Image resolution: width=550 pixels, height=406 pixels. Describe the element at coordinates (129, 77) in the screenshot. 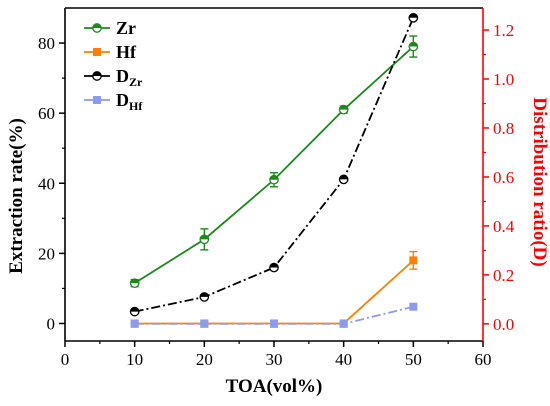

I see `legend-label: DZr` at that location.